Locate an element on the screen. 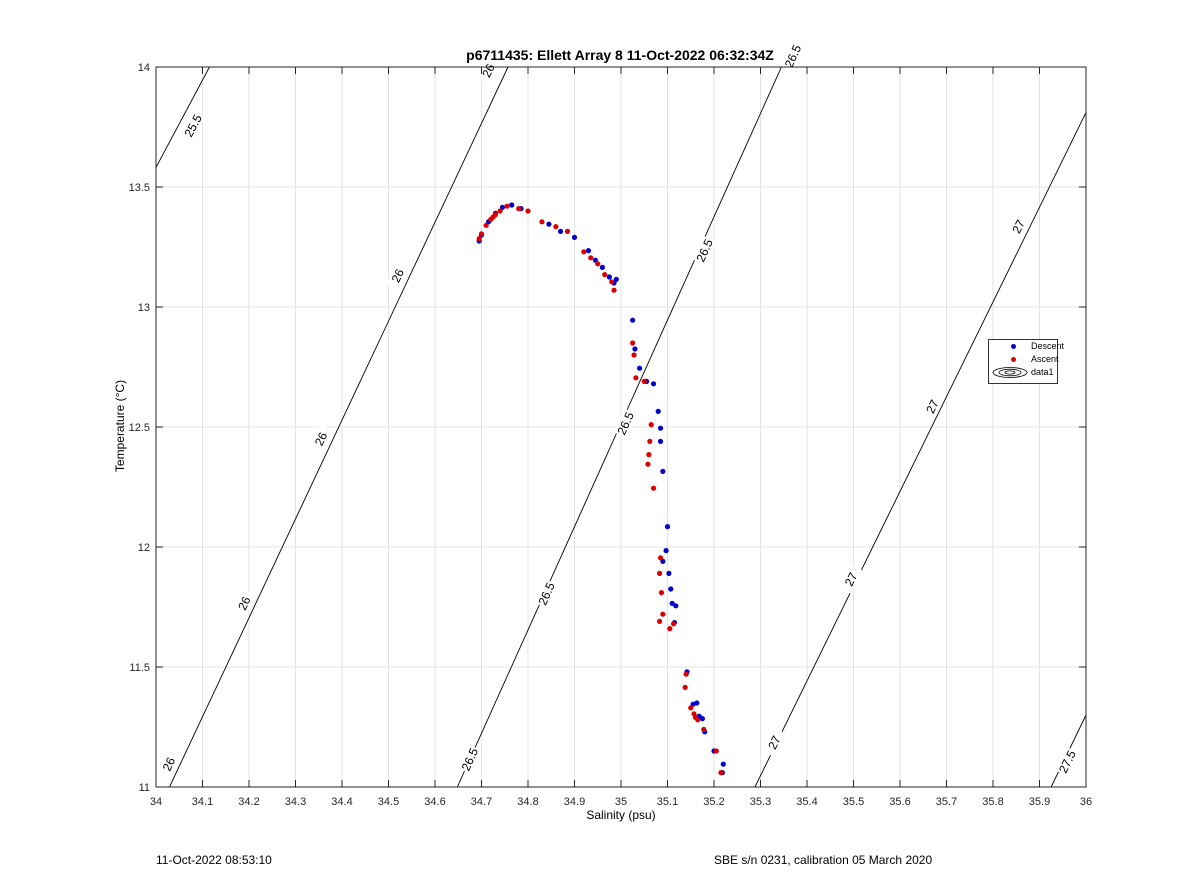 Image resolution: width=1200 pixels, height=885 pixels. x-tick-label: 35.7 is located at coordinates (946, 802).